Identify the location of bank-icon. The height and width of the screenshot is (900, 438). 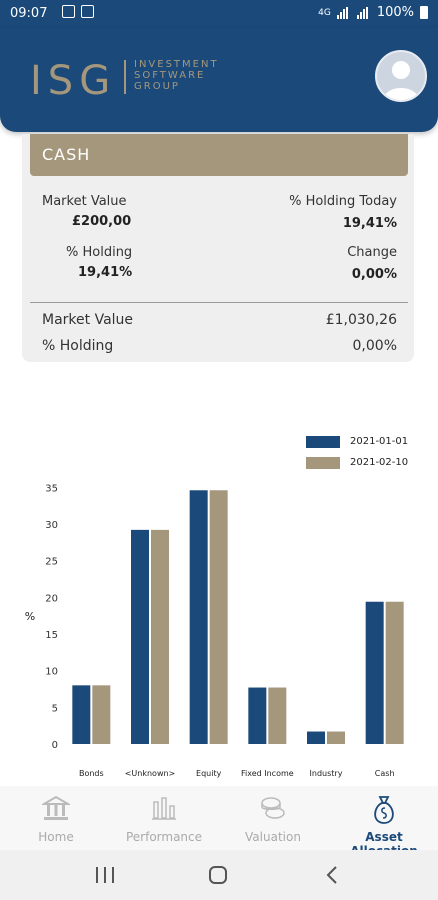
(56, 807).